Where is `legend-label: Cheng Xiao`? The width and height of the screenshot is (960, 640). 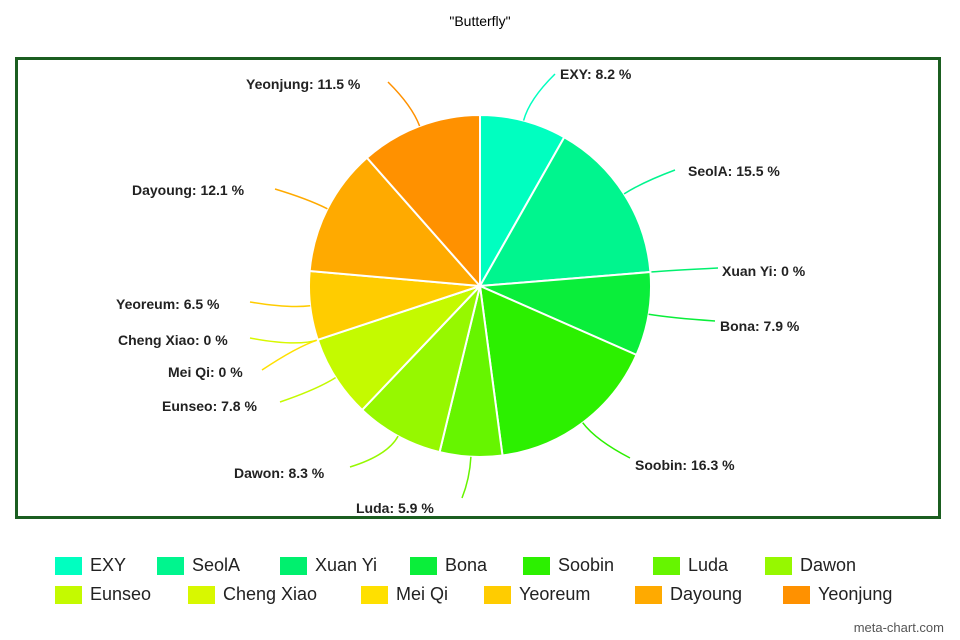 legend-label: Cheng Xiao is located at coordinates (270, 594).